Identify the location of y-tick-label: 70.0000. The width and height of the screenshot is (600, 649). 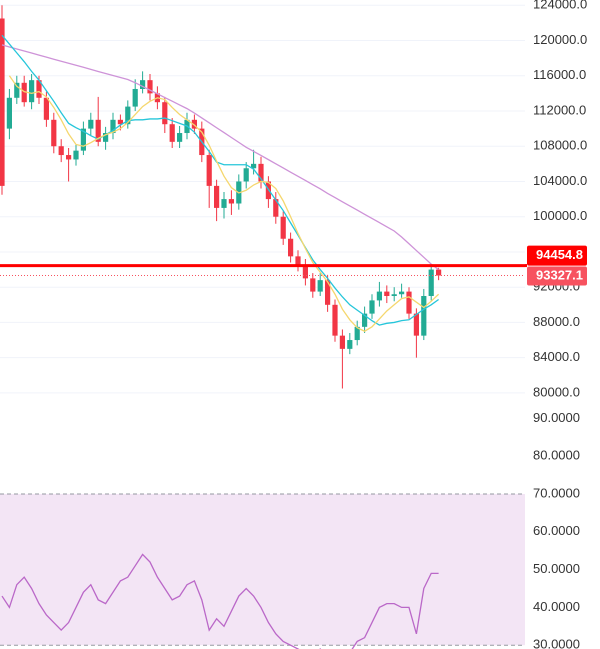
(556, 492).